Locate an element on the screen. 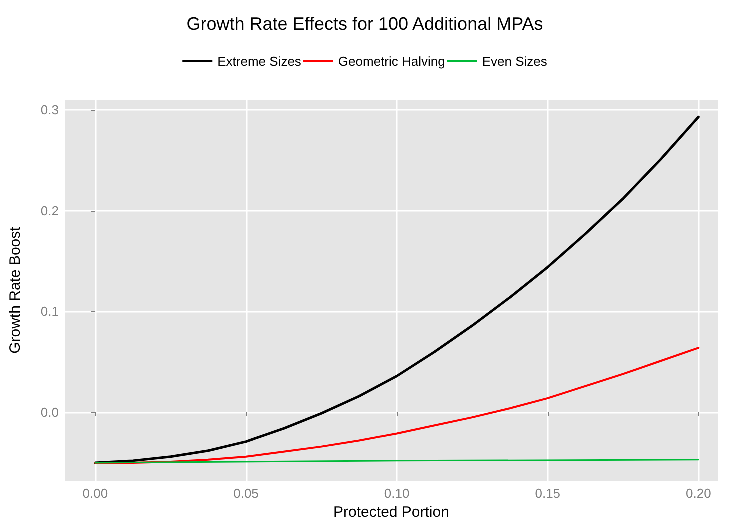 This screenshot has height=525, width=730. legend-label: Even Sizes is located at coordinates (515, 61).